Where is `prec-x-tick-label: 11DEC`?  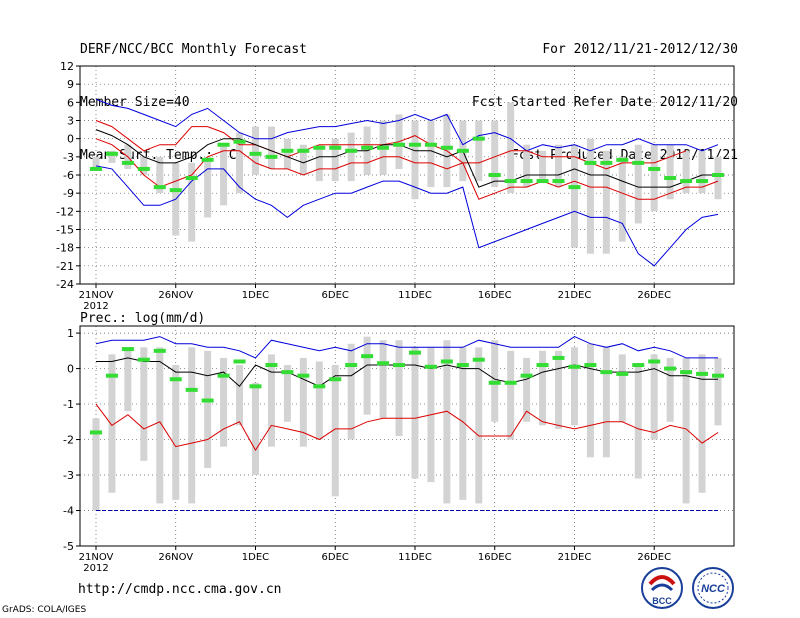 prec-x-tick-label: 11DEC is located at coordinates (415, 557).